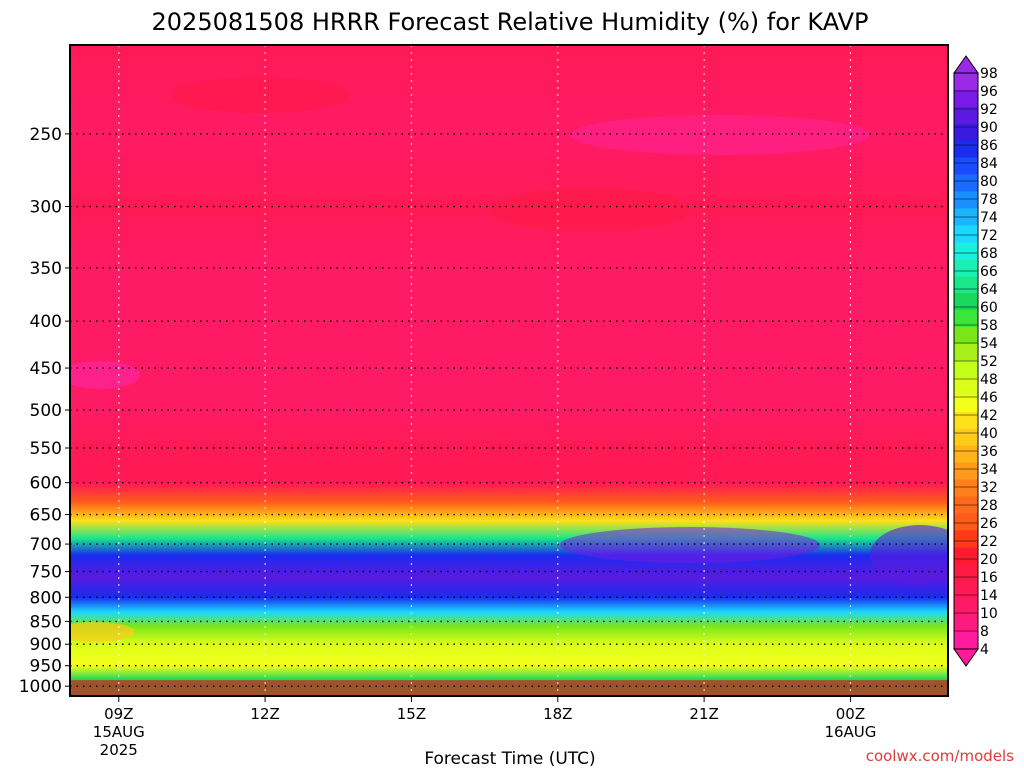  What do you see at coordinates (989, 110) in the screenshot?
I see `colorbar-label: 92` at bounding box center [989, 110].